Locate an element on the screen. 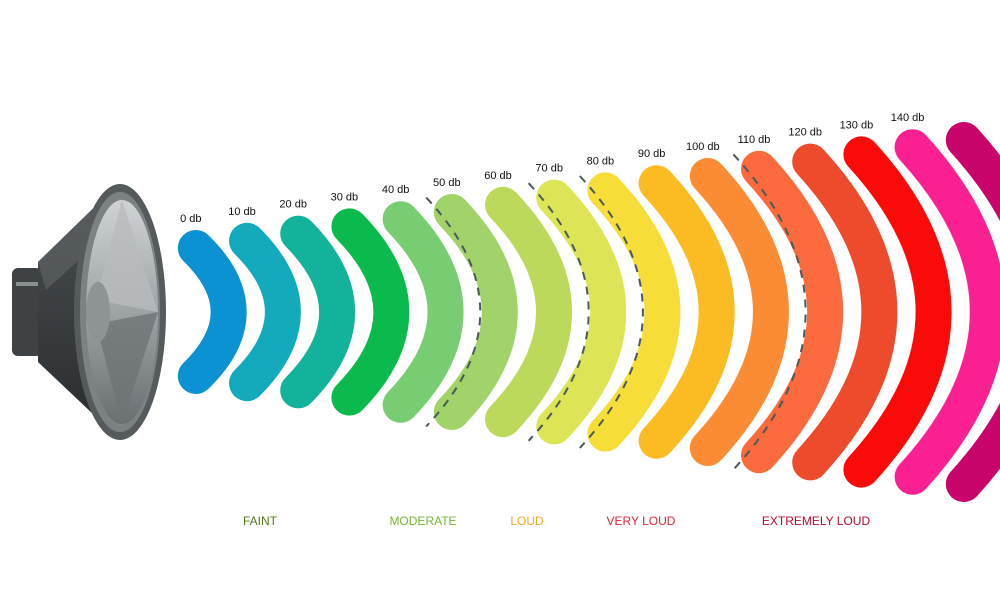 The image size is (1000, 610). category-label-extremely-loud: EXTREMELY LOUD is located at coordinates (816, 521).